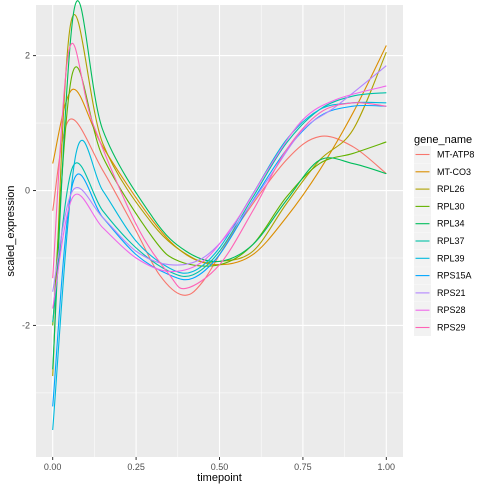  What do you see at coordinates (26, 325) in the screenshot?
I see `y-tick-label: -2` at bounding box center [26, 325].